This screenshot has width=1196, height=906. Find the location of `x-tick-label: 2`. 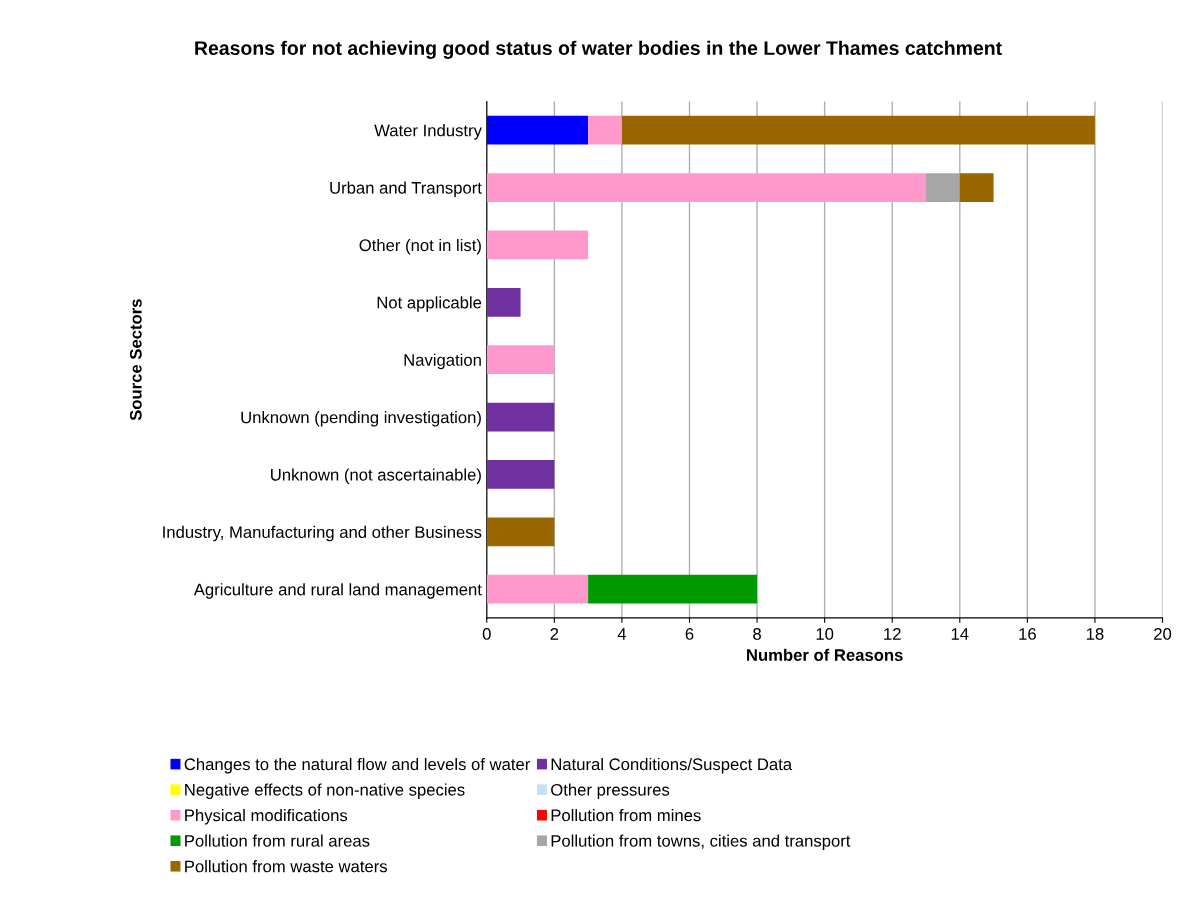

x-tick-label: 2 is located at coordinates (554, 634).